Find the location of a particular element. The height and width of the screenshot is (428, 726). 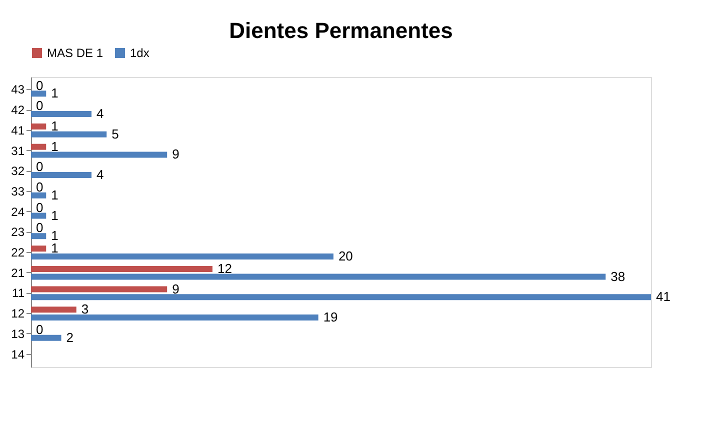

data-label: 5 is located at coordinates (115, 134).